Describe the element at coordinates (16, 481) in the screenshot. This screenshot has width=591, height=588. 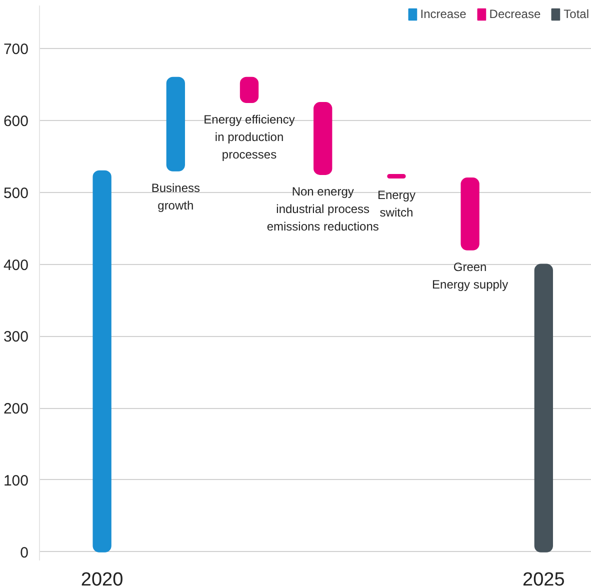
I see `y-tick-label: 100` at that location.